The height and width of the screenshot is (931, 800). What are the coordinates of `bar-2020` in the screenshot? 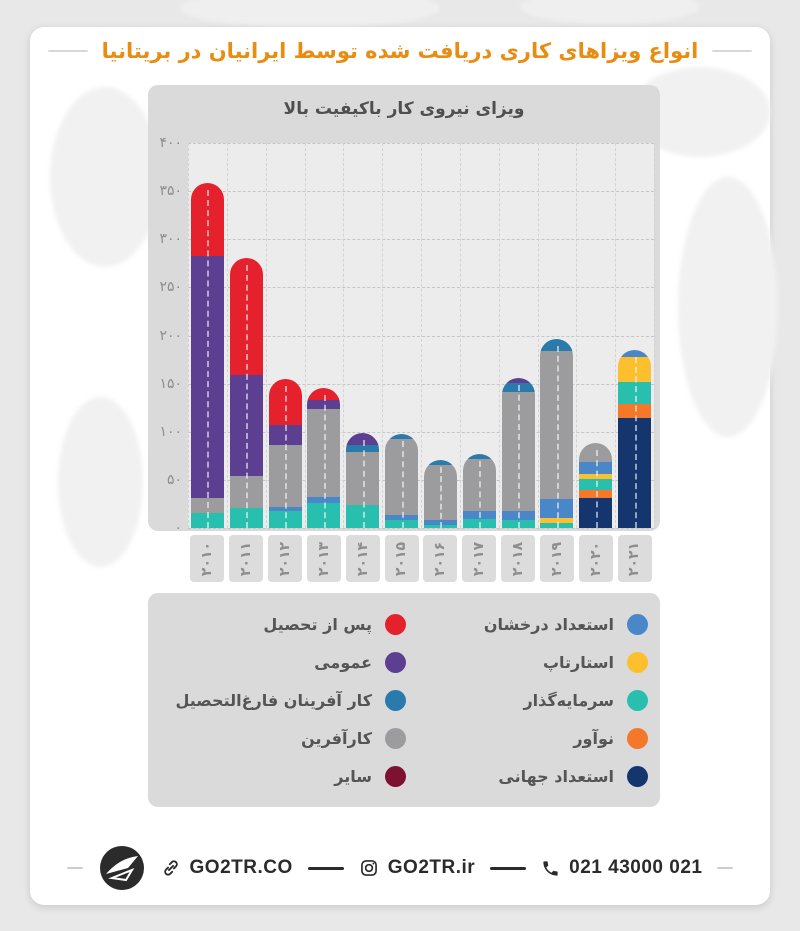 It's located at (596, 485).